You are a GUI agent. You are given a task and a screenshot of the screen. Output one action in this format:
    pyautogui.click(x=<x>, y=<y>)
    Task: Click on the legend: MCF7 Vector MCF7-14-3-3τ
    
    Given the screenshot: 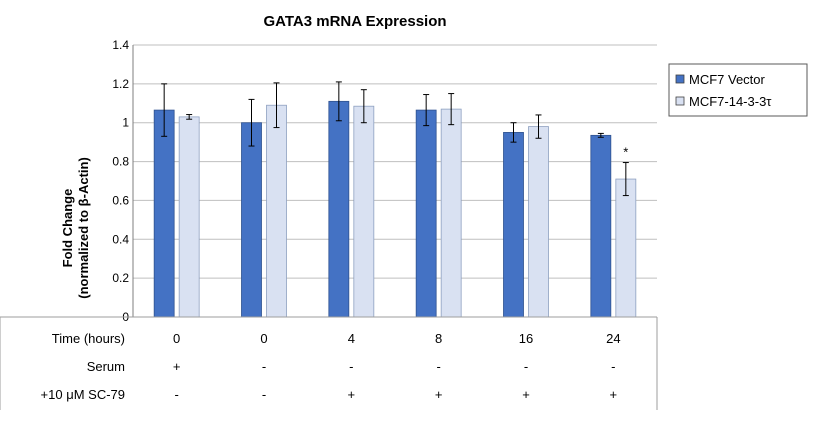 What is the action you would take?
    pyautogui.click(x=738, y=90)
    